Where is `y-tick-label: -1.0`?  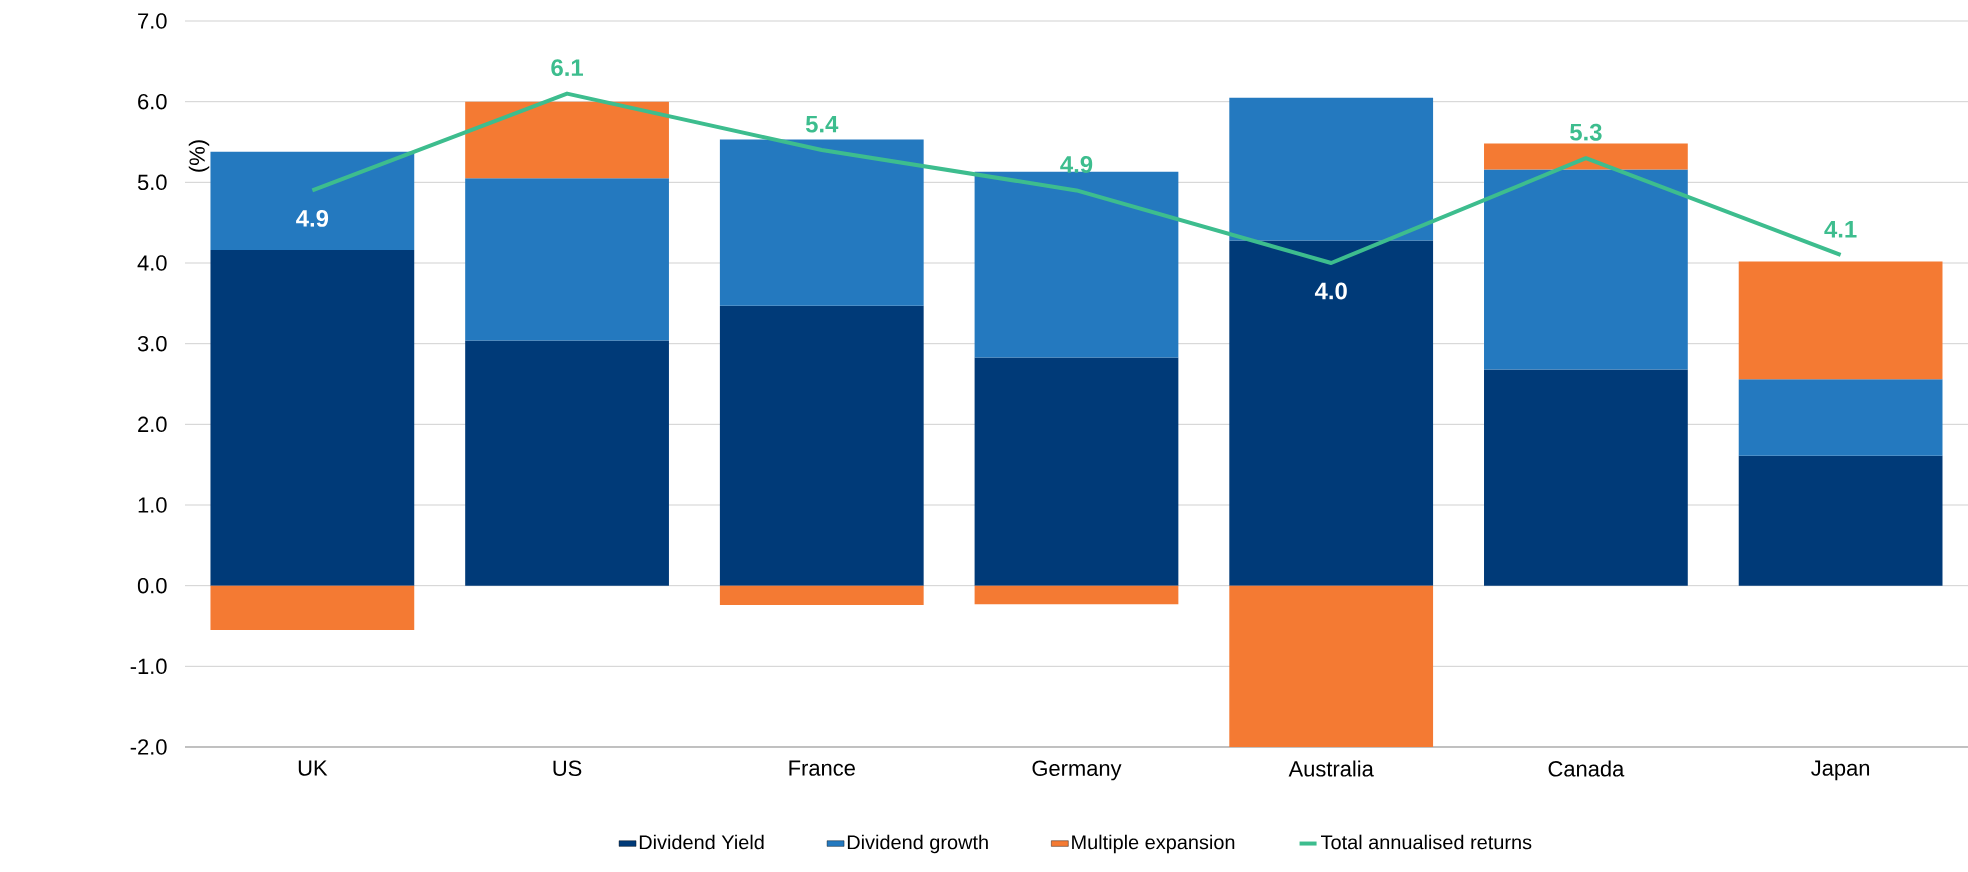 y-tick-label: -1.0 is located at coordinates (148, 666).